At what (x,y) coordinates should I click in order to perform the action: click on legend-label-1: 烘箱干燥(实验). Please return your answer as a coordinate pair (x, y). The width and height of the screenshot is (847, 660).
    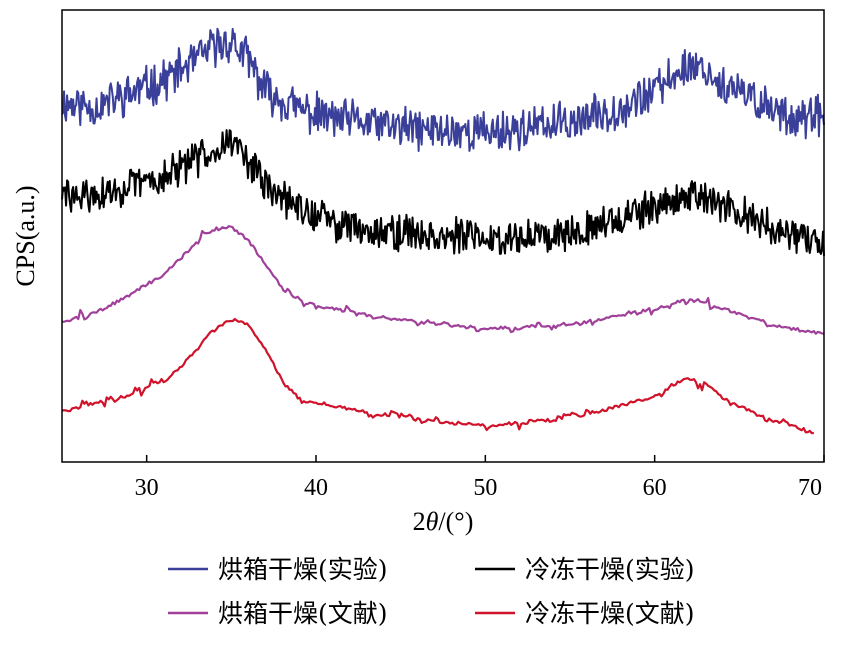
    Looking at the image, I should click on (303, 569).